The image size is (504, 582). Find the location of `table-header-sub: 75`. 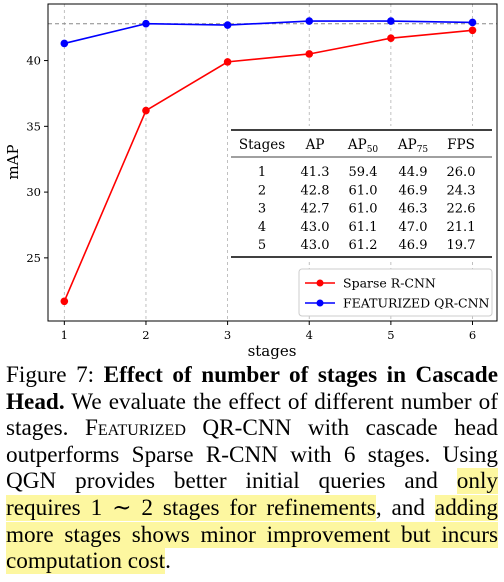

table-header-sub: 75 is located at coordinates (423, 150).